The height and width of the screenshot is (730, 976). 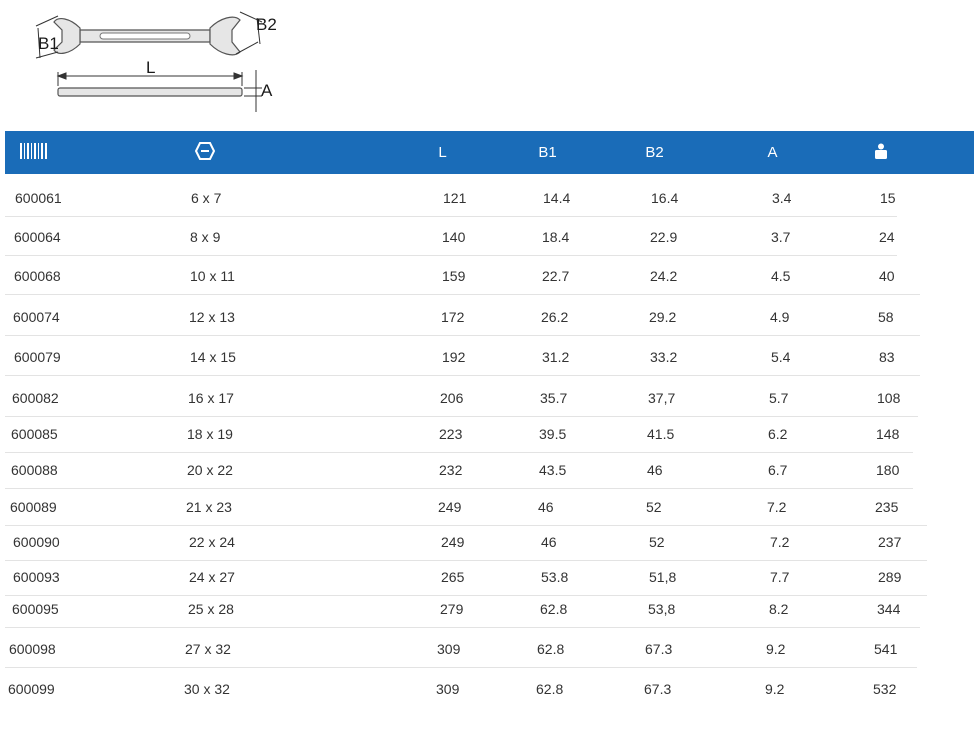 I want to click on cell-code: 600098, so click(x=32, y=649).